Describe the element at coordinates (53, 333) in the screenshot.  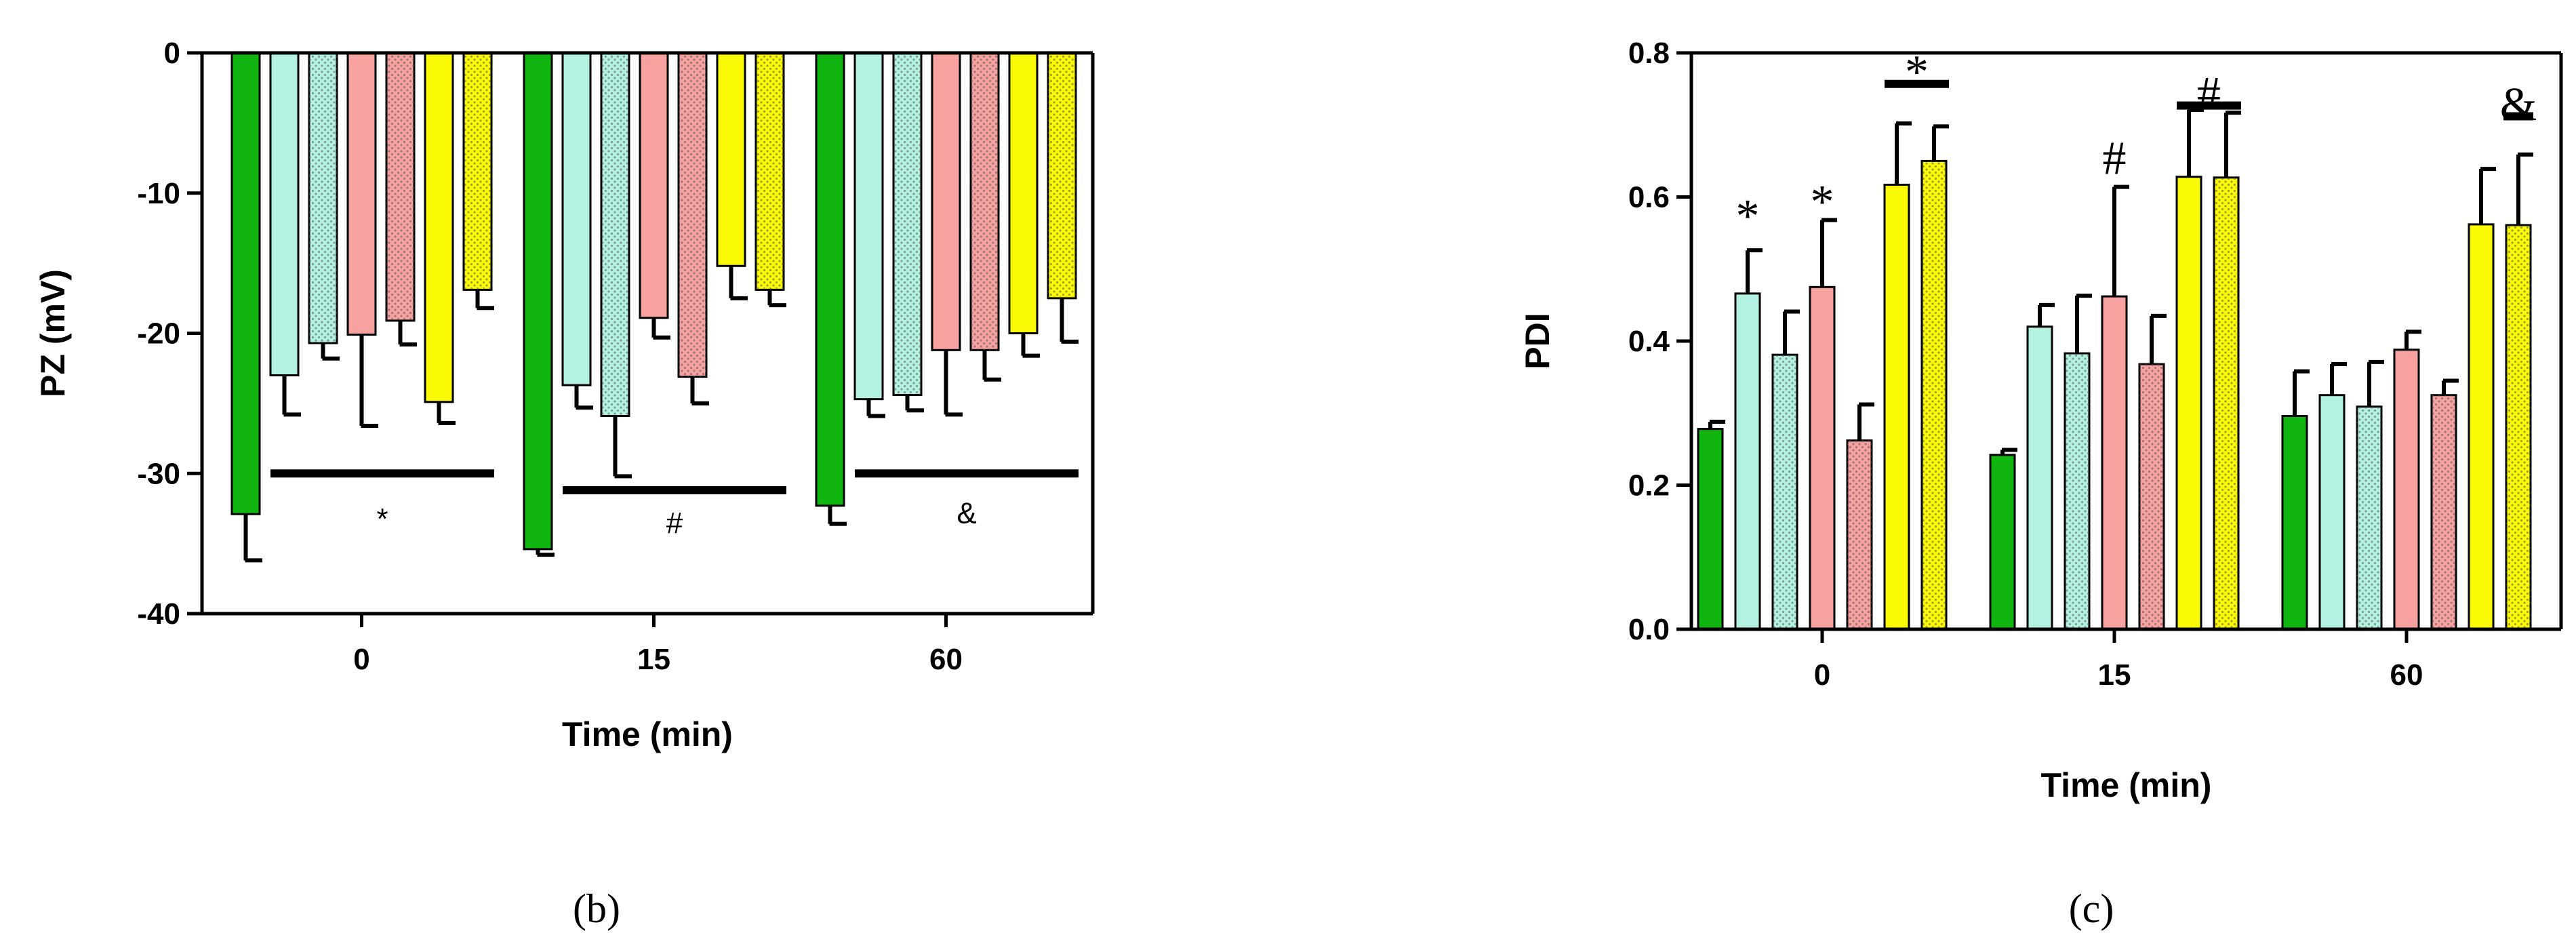
I see `y-axis-title: PZ (mV)` at that location.